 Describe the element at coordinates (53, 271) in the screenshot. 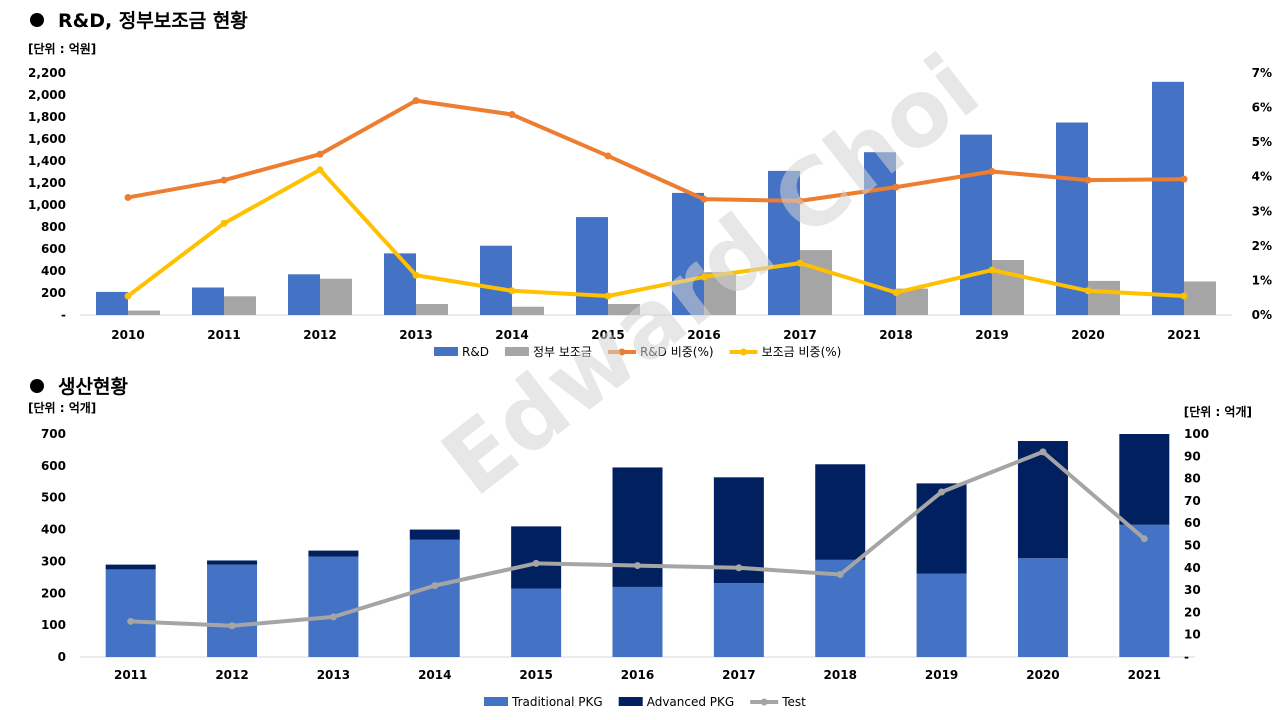

I see `chart1-y-left-tick: 400` at that location.